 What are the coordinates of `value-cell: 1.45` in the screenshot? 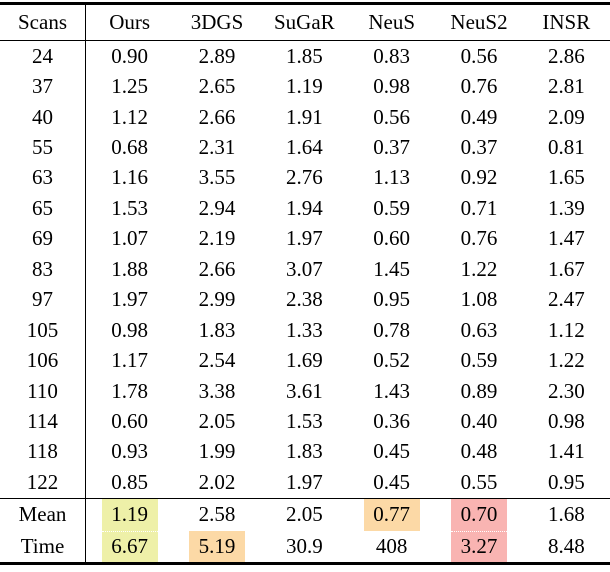 It's located at (392, 268).